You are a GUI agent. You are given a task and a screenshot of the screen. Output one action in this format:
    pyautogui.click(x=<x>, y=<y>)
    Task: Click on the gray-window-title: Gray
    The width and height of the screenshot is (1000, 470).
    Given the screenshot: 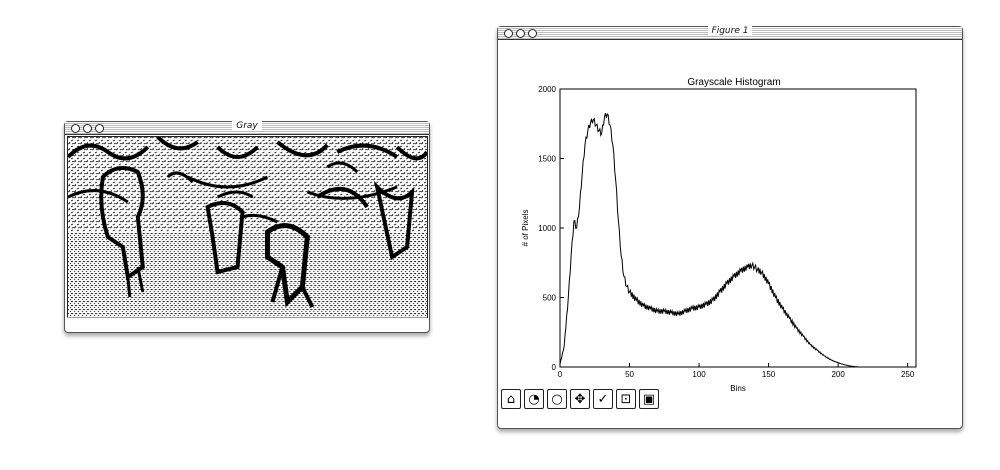 What is the action you would take?
    pyautogui.click(x=247, y=126)
    